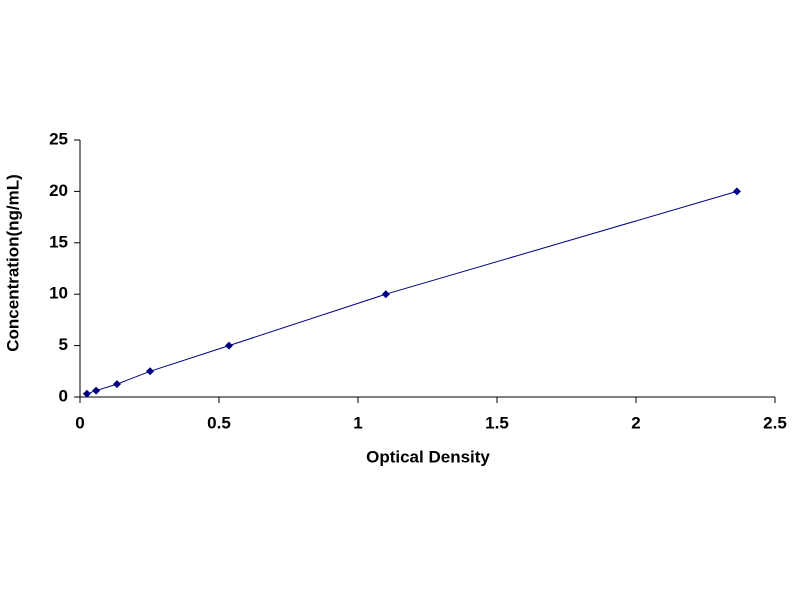  Describe the element at coordinates (497, 422) in the screenshot. I see `x-tick-label: 1.5` at that location.